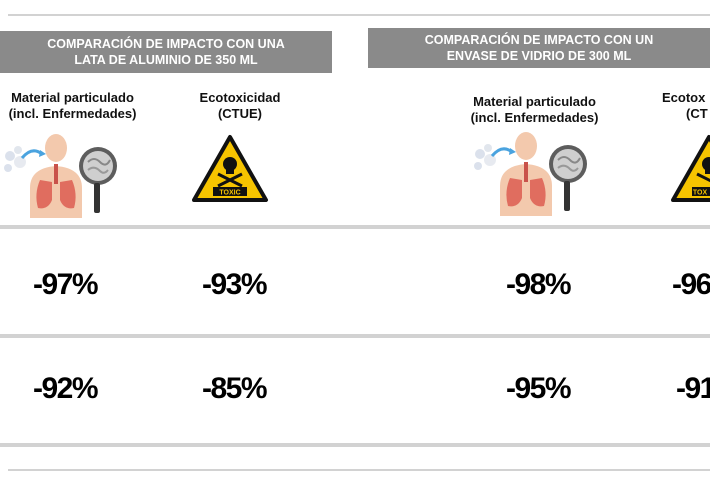  I want to click on toxic-label: TOXIC, so click(229, 193).